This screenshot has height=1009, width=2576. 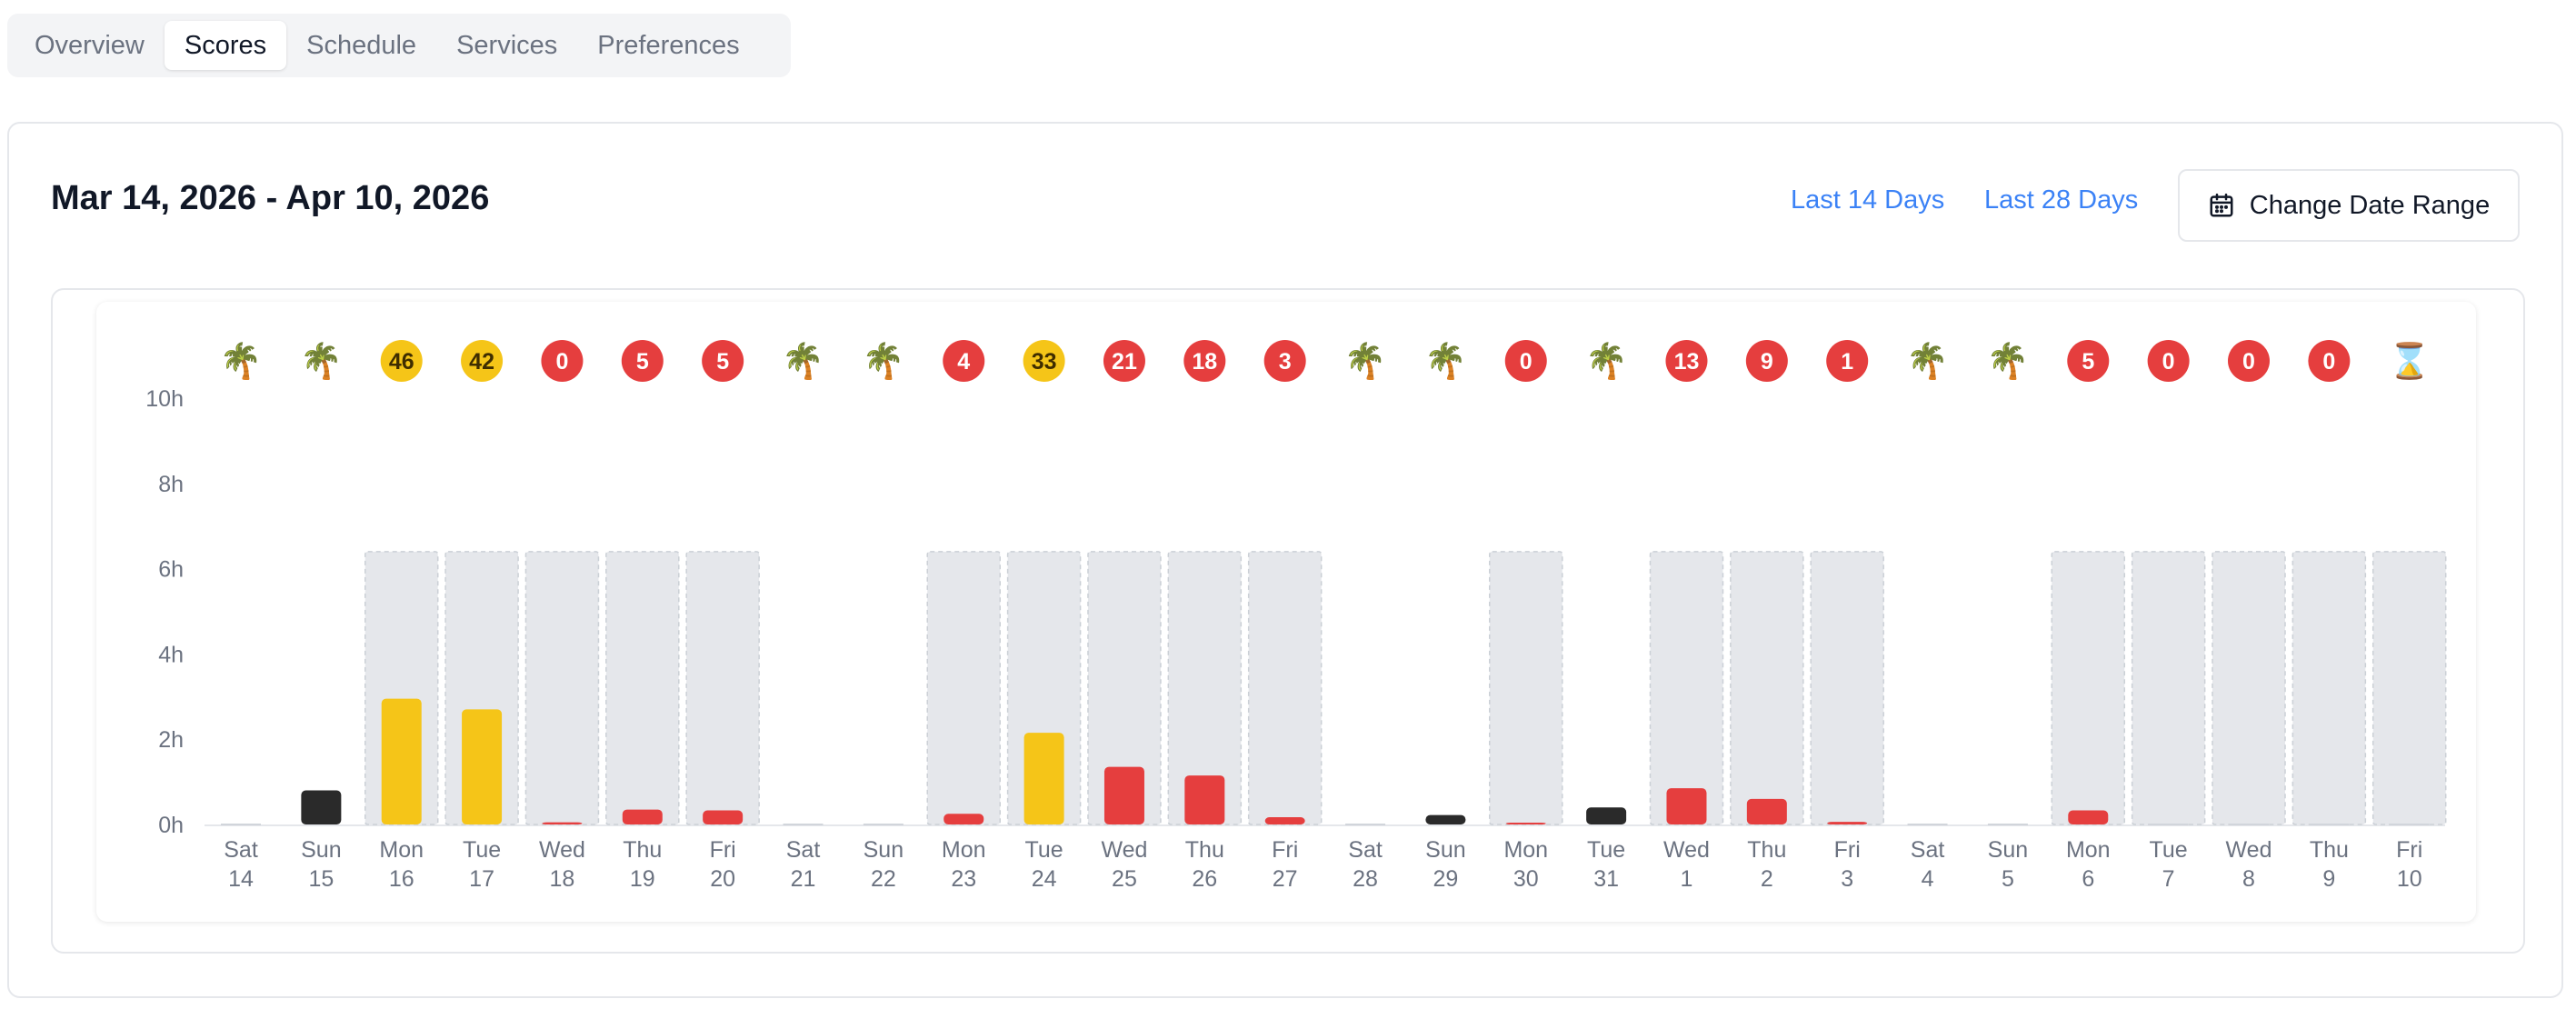 I want to click on x-tick-day: 17, so click(x=481, y=879).